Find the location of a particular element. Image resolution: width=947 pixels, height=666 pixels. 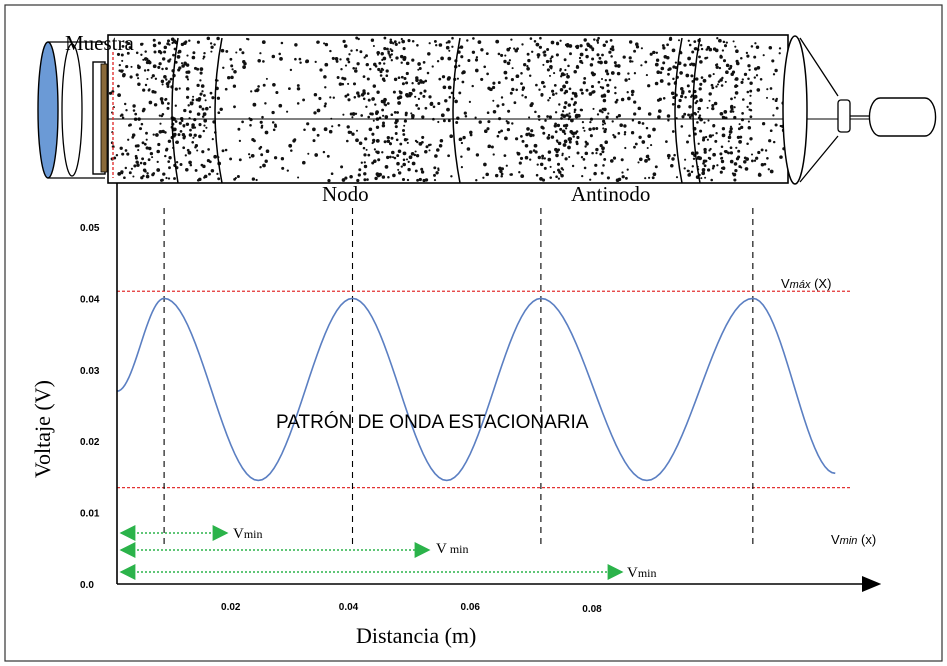

pattern-title: PATRÓN DE ONDA ESTACIONARIA is located at coordinates (432, 422).